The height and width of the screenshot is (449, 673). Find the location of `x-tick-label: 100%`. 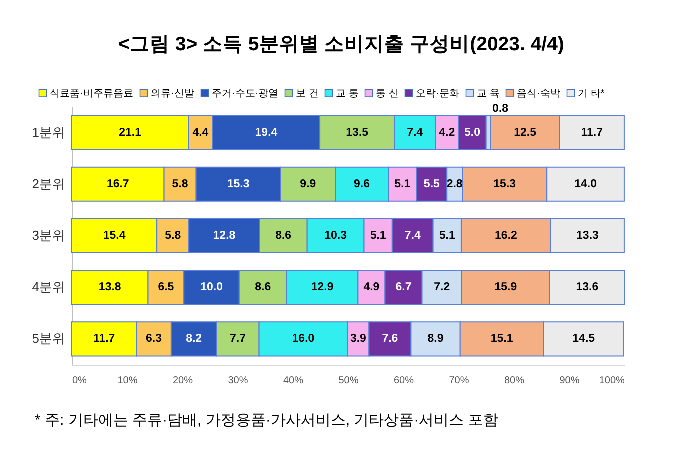

x-tick-label: 100% is located at coordinates (612, 381).